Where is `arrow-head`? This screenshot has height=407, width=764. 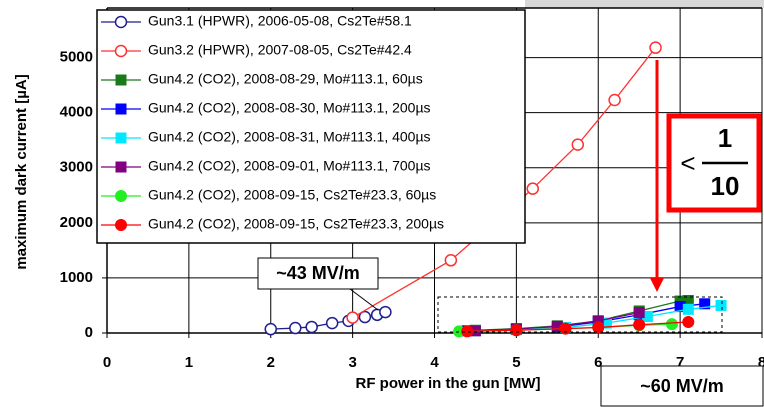 arrow-head is located at coordinates (657, 285).